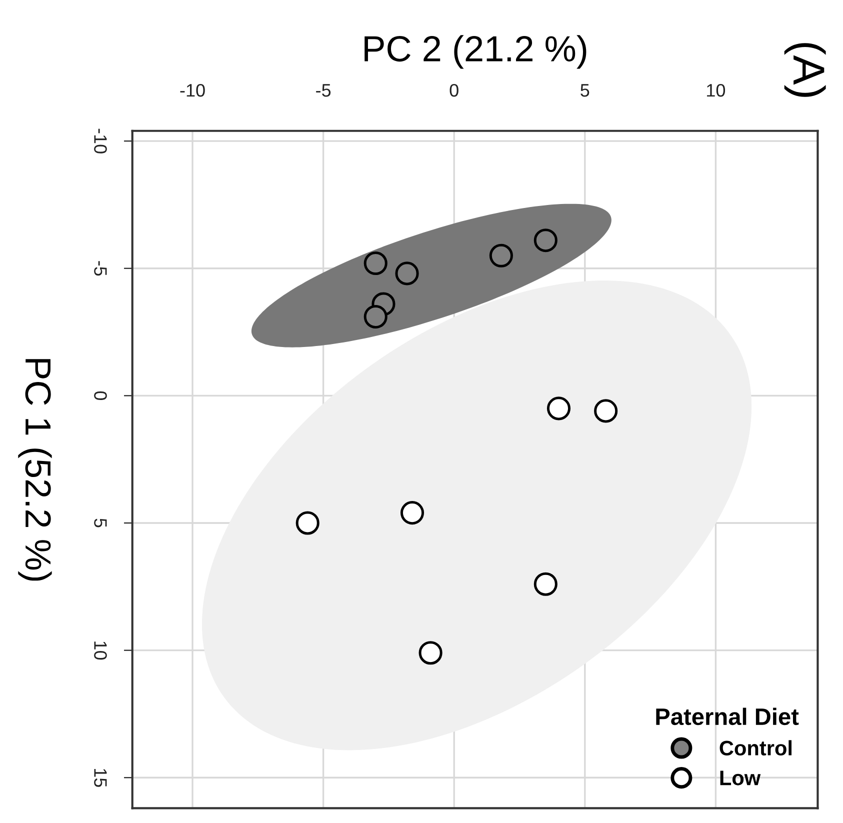 The height and width of the screenshot is (823, 843). What do you see at coordinates (585, 90) in the screenshot?
I see `x-tick-label: 5` at bounding box center [585, 90].